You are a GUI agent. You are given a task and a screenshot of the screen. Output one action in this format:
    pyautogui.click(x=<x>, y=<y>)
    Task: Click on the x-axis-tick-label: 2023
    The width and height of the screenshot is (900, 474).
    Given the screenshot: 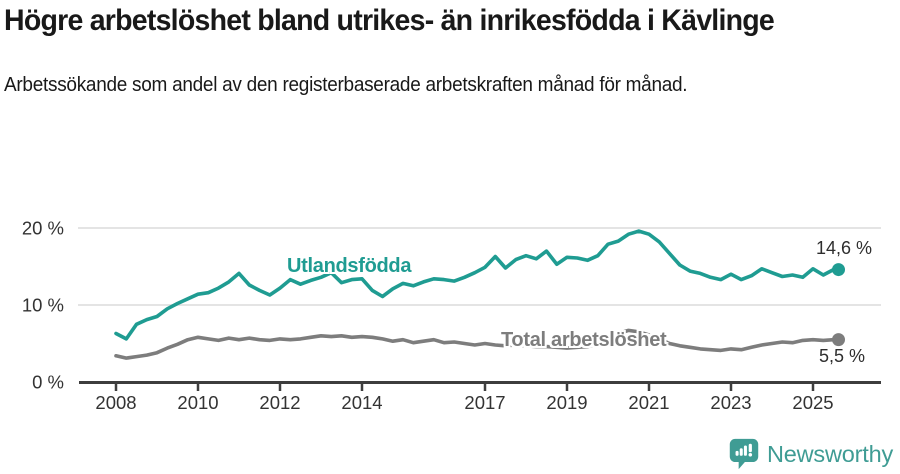 What is the action you would take?
    pyautogui.click(x=730, y=402)
    